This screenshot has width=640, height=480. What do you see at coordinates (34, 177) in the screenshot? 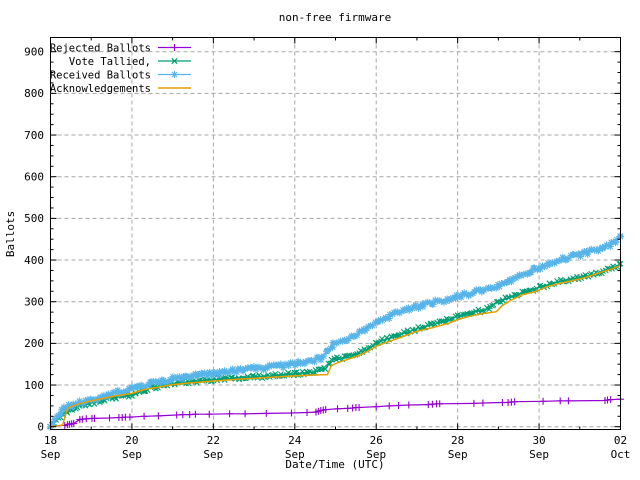
I see `y-tick-label-600: 600` at bounding box center [34, 177].